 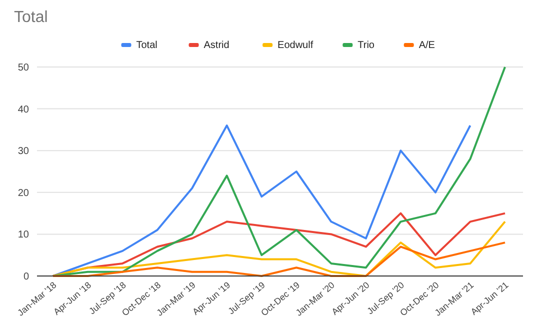 What do you see at coordinates (24, 68) in the screenshot?
I see `y-tick-label: 50` at bounding box center [24, 68].